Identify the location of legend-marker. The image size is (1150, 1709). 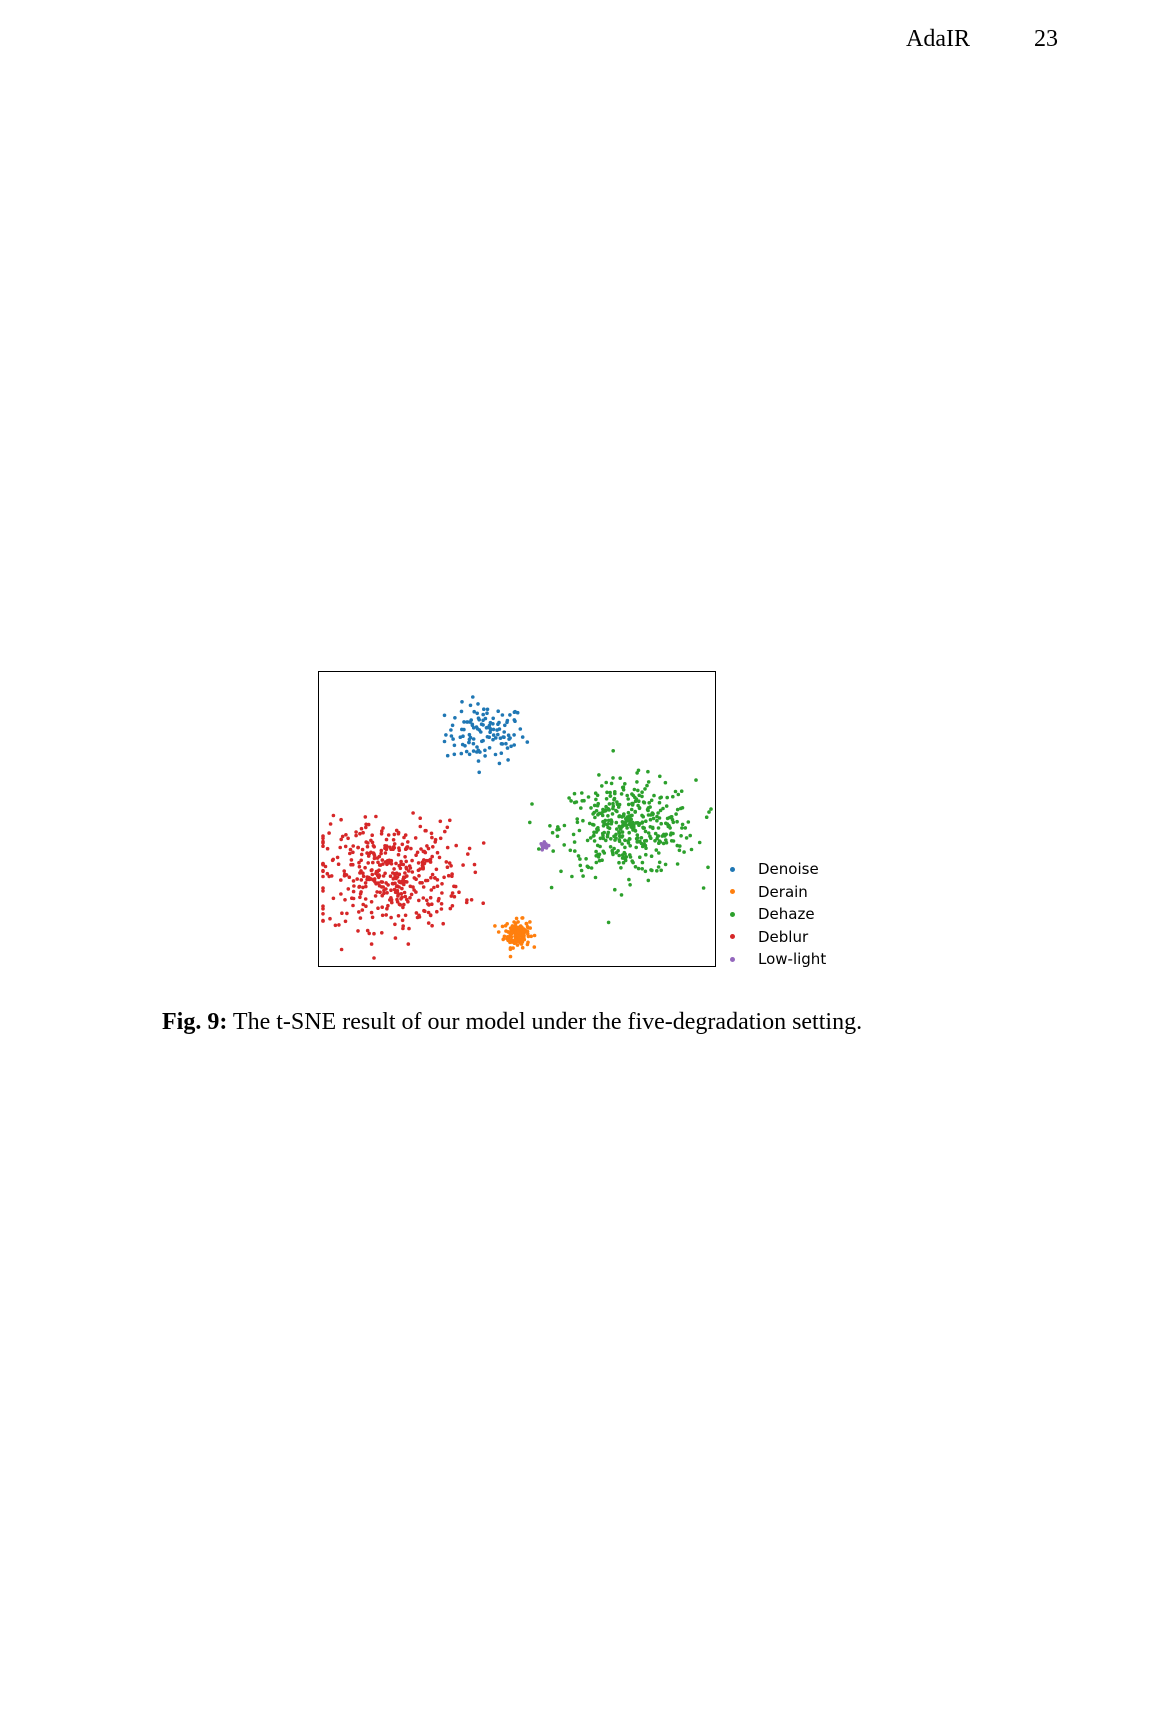
(732, 914).